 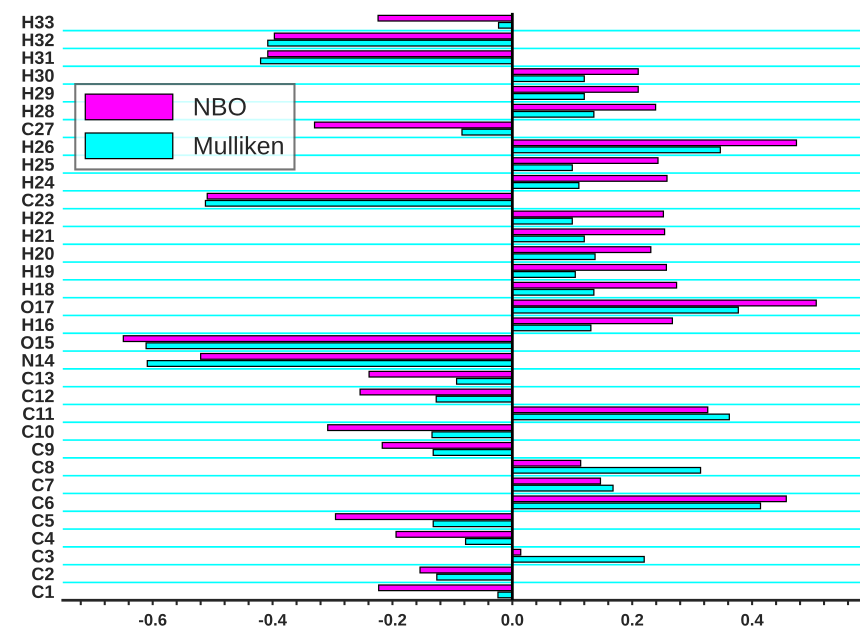 What do you see at coordinates (38, 360) in the screenshot?
I see `y-tick-label: N14` at bounding box center [38, 360].